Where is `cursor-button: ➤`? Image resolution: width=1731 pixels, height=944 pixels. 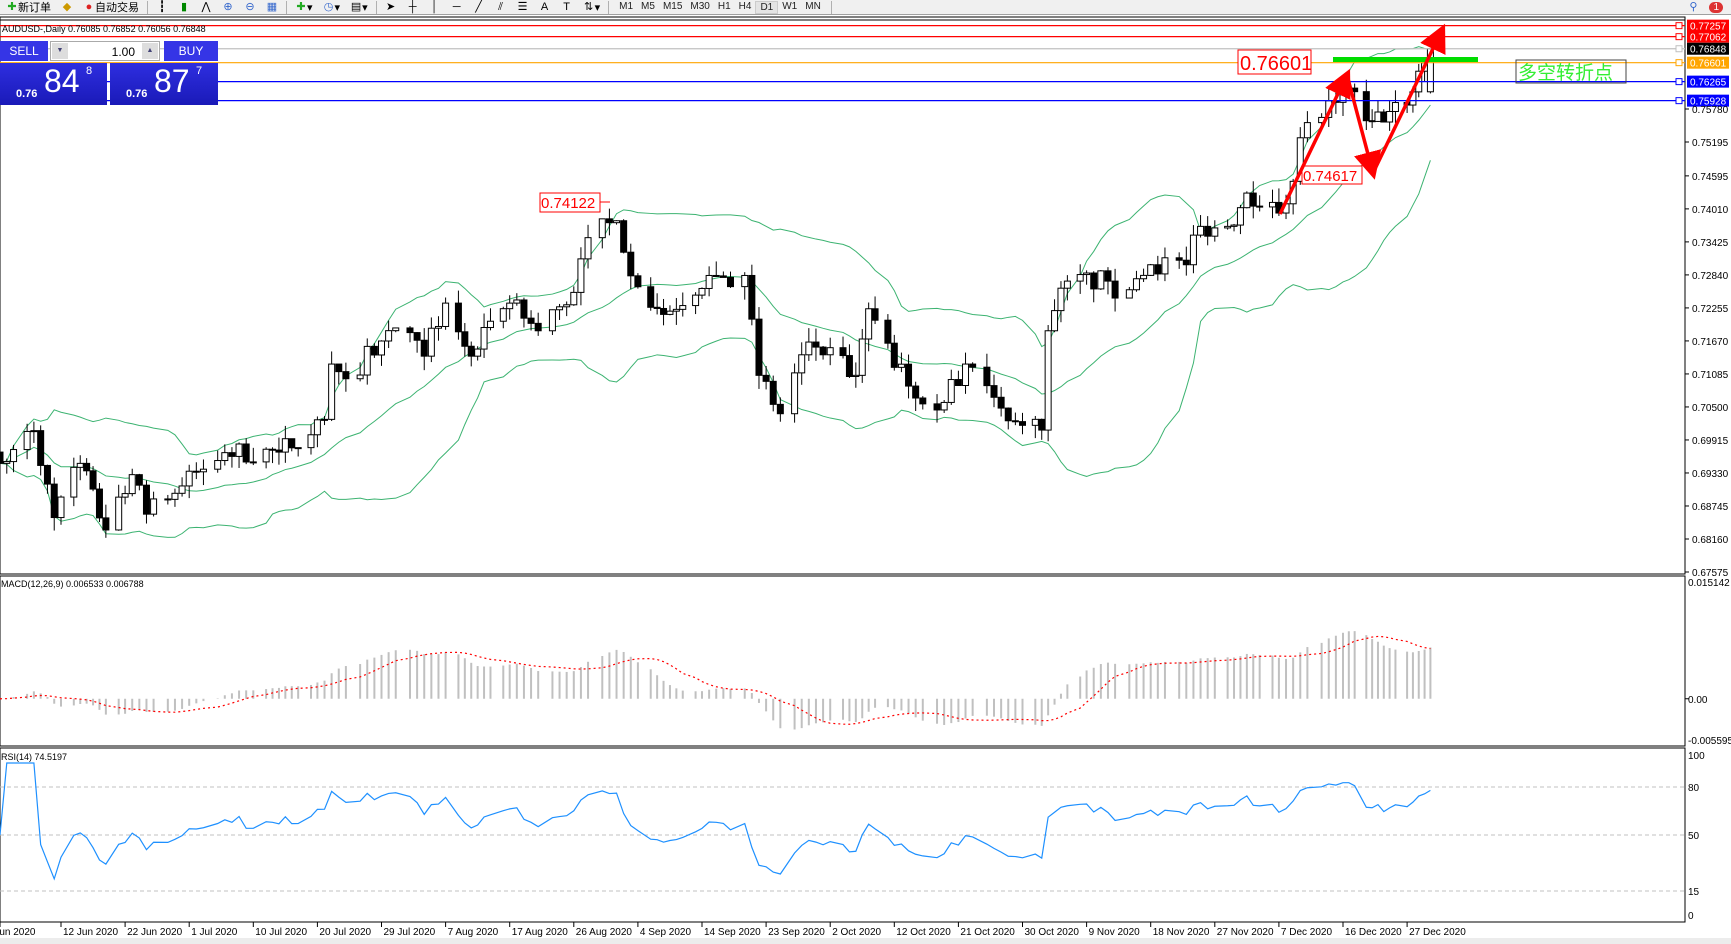 cursor-button: ➤ is located at coordinates (391, 7).